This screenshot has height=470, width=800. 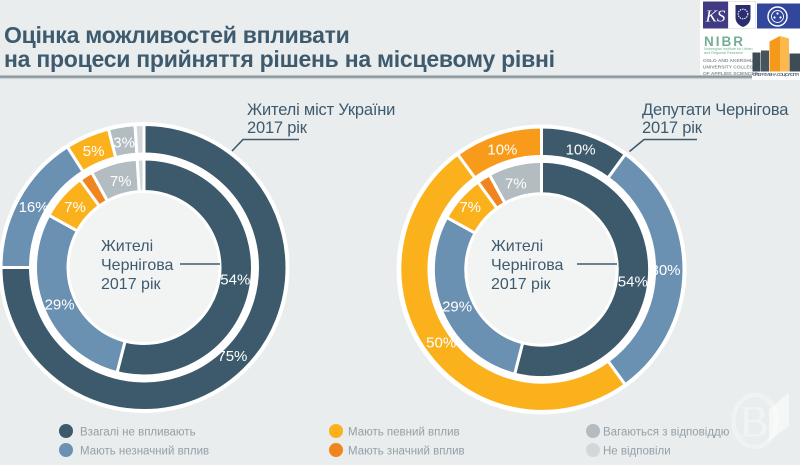 What do you see at coordinates (404, 433) in the screenshot?
I see `svg-text: Мають певний вплив` at bounding box center [404, 433].